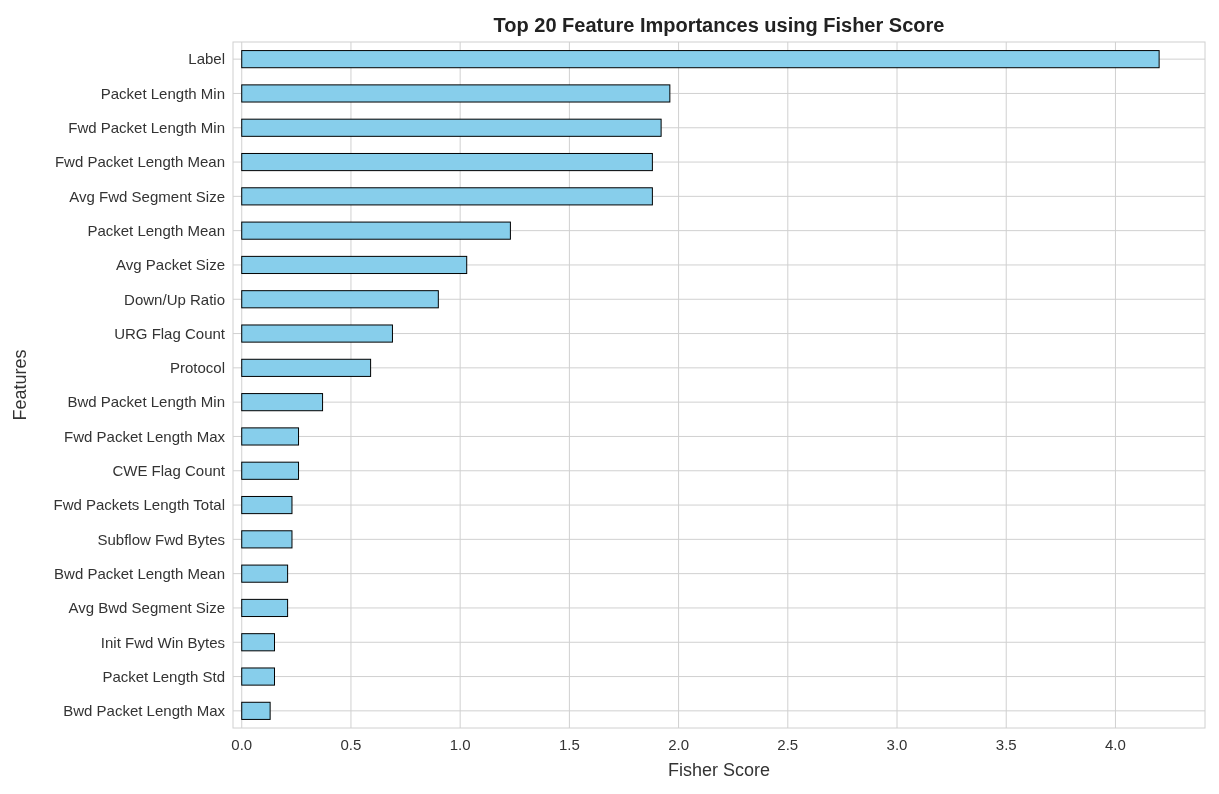  Describe the element at coordinates (569, 744) in the screenshot. I see `x-tick-label: 1.5` at that location.